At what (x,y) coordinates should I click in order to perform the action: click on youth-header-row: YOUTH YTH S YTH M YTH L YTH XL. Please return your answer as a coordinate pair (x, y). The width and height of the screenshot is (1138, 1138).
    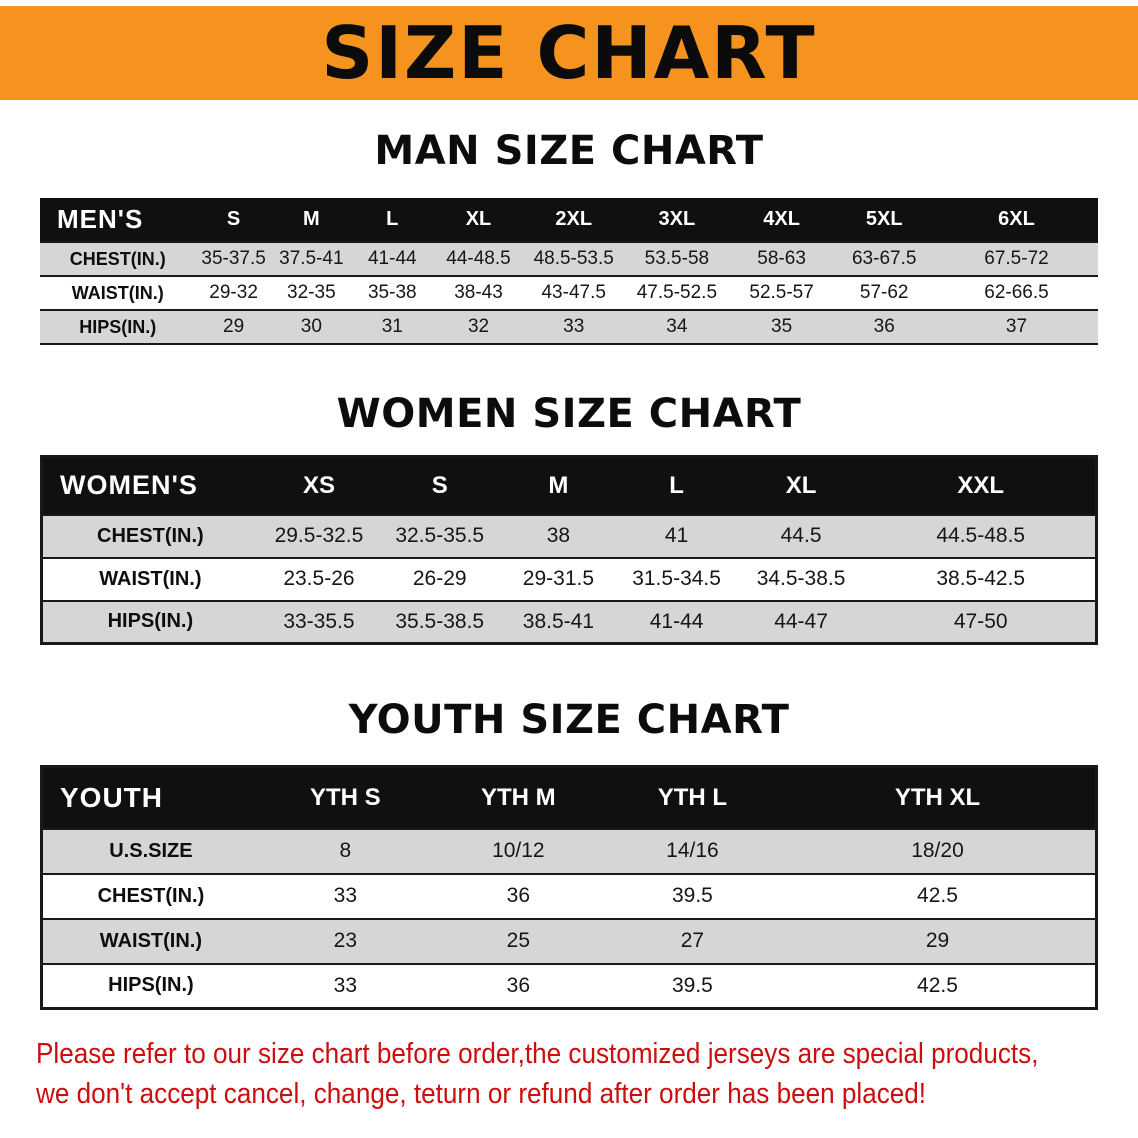
    Looking at the image, I should click on (569, 797).